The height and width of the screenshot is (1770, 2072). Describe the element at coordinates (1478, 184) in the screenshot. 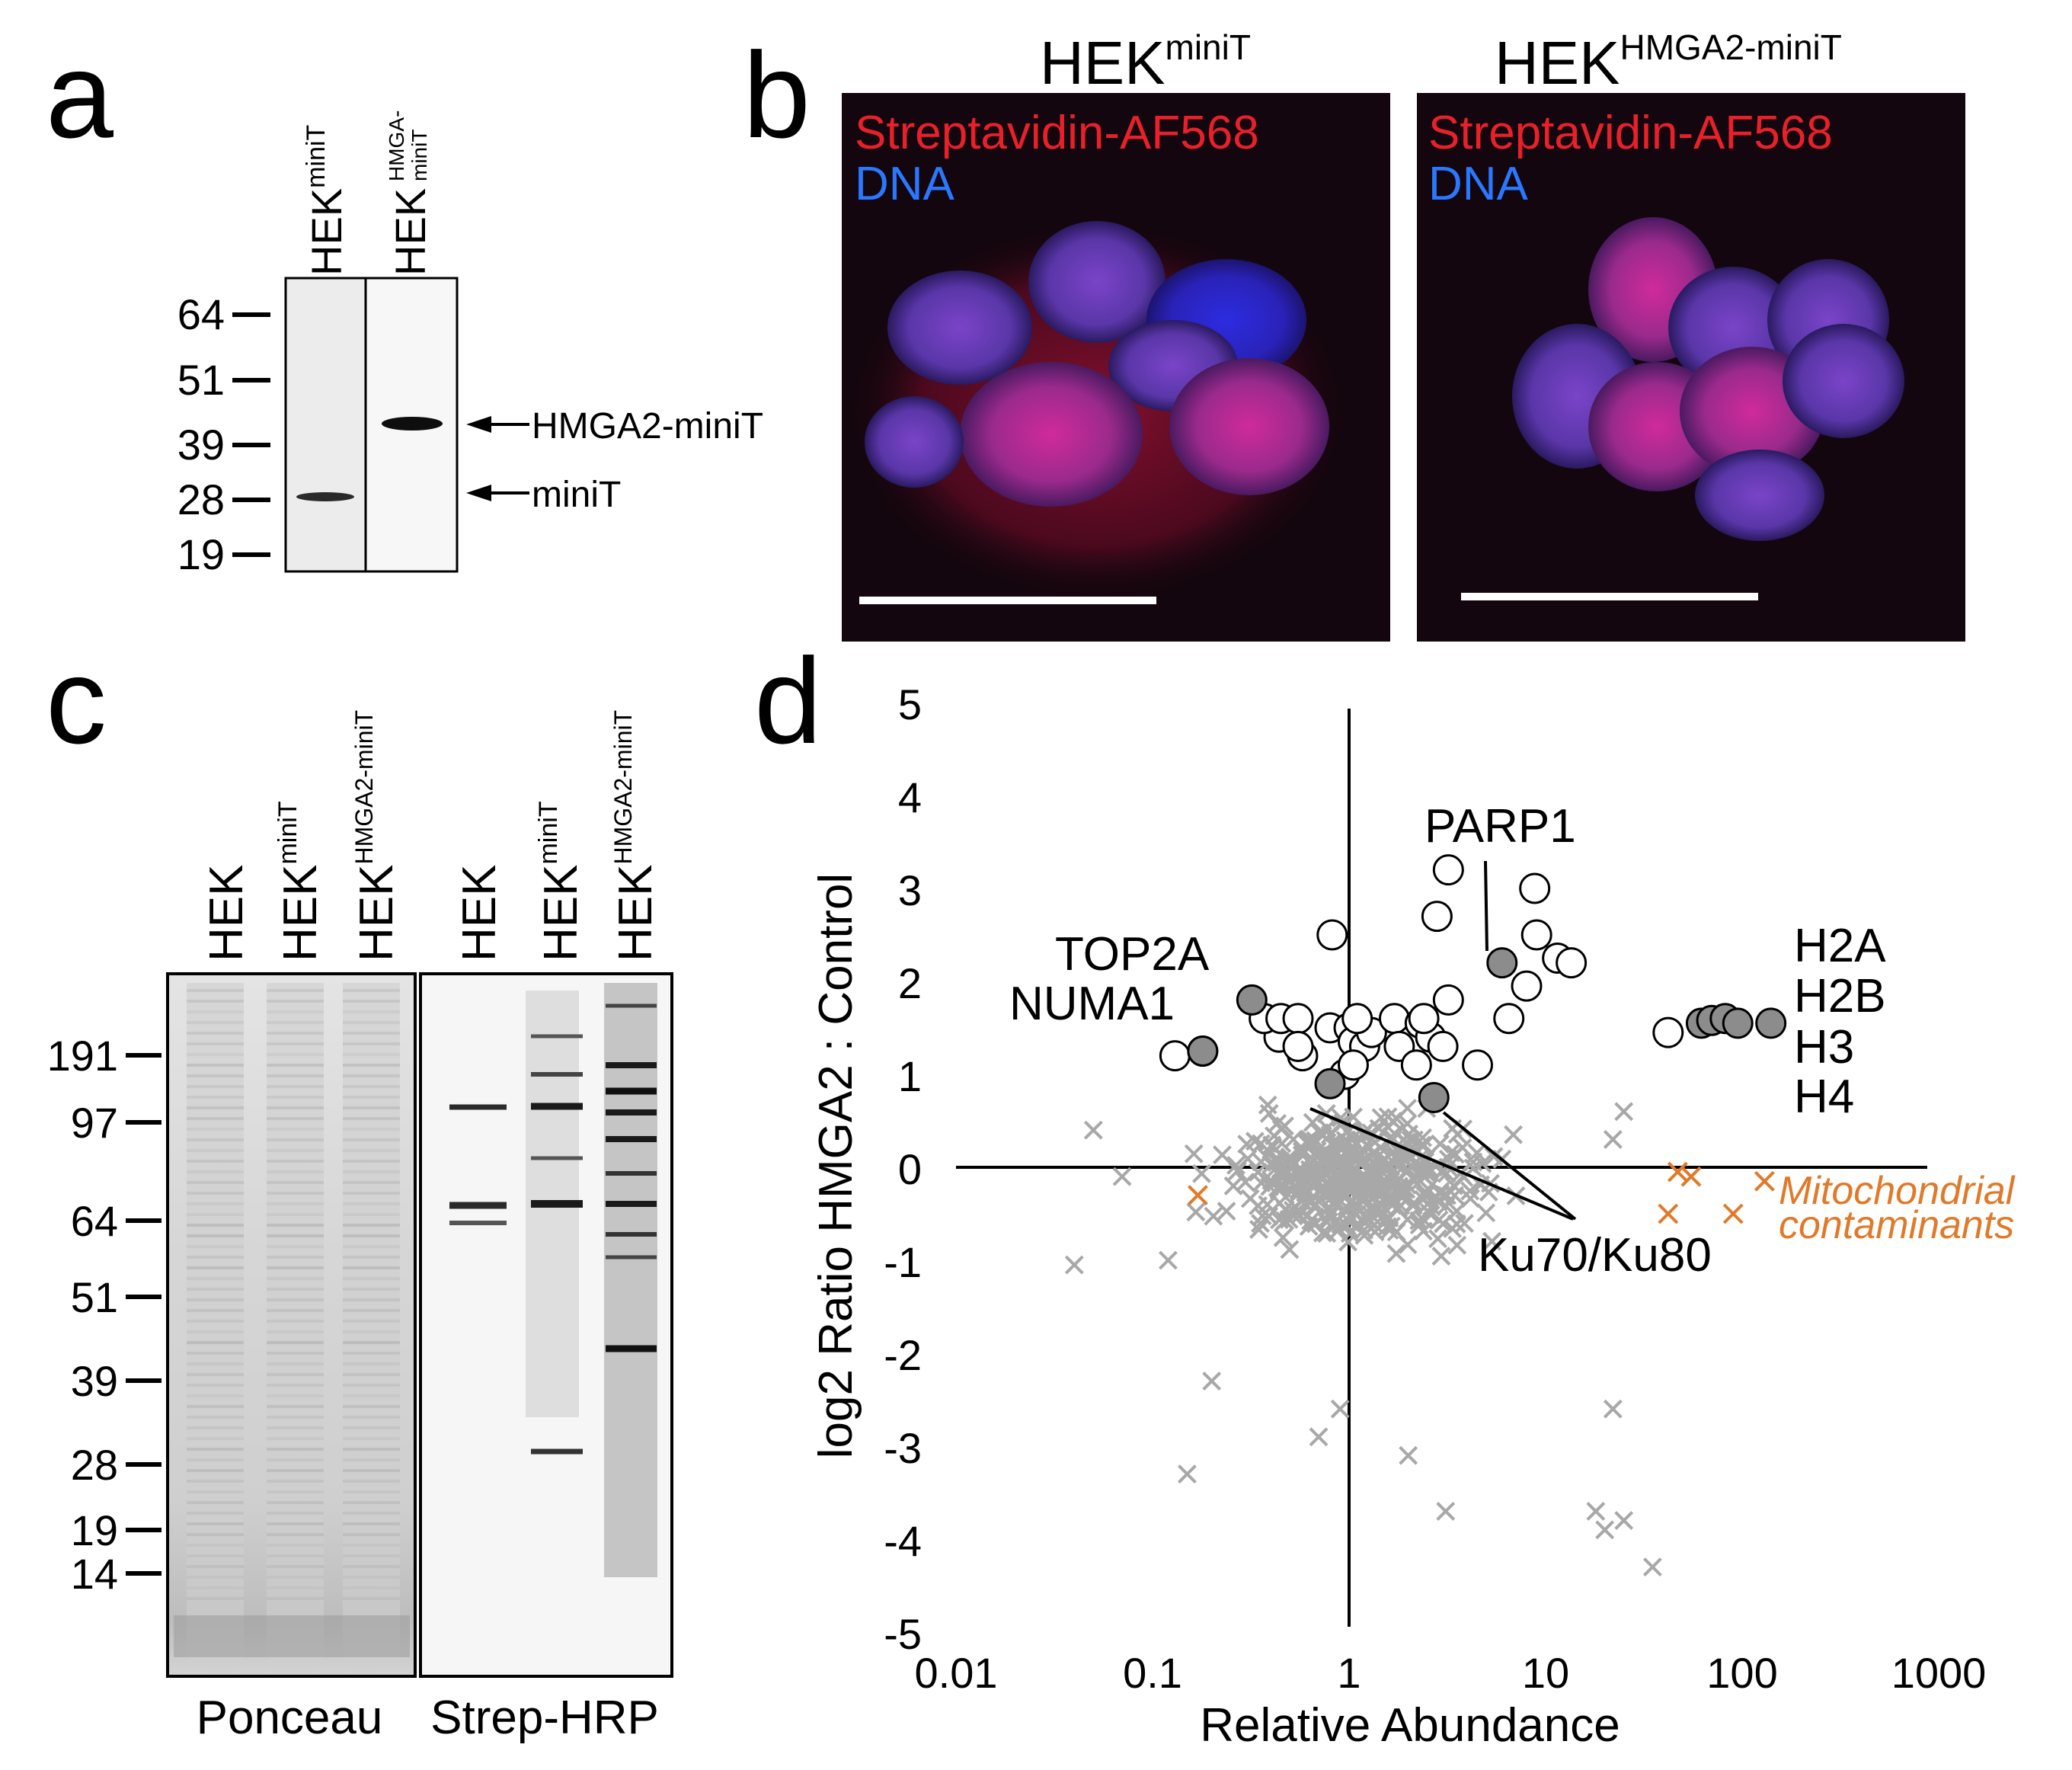

I see `stain-label-blue: DNA` at that location.